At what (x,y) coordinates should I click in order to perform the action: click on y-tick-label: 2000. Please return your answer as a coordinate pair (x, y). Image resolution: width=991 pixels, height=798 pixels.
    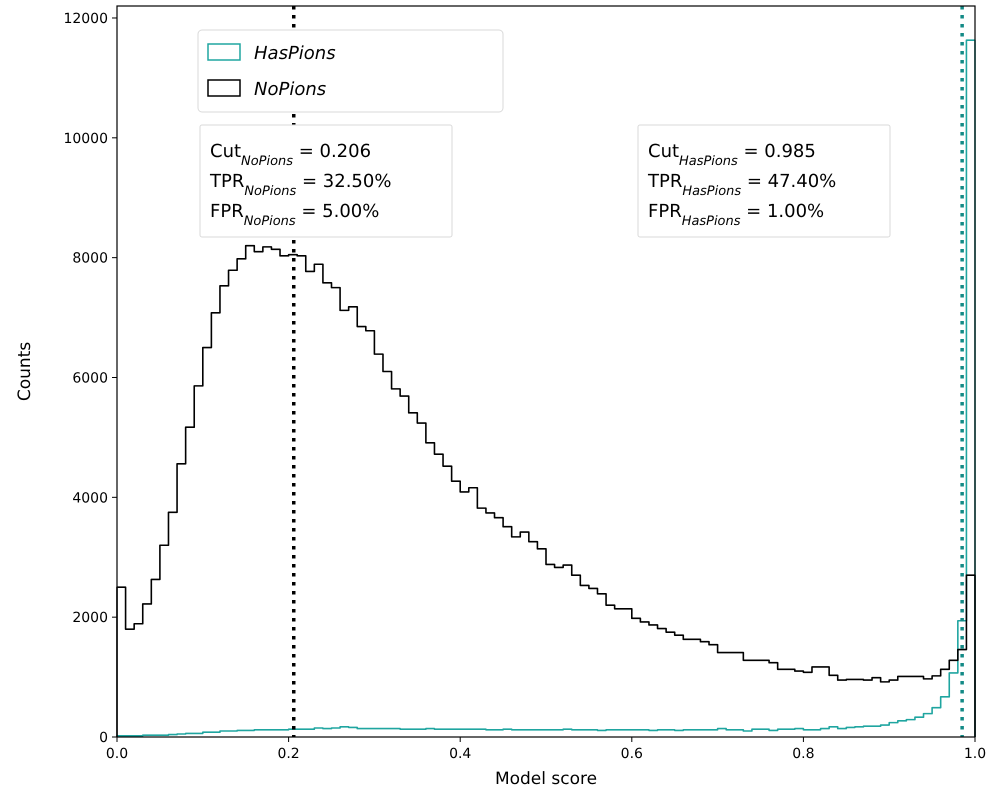
    Looking at the image, I should click on (90, 618).